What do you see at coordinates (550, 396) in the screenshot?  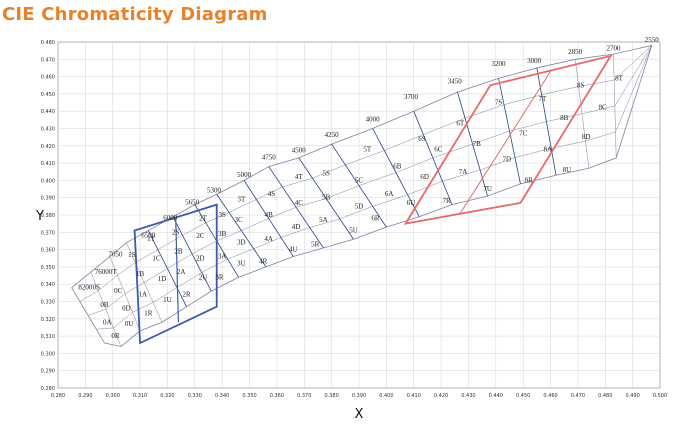 I see `x-tick-label: 0.460` at bounding box center [550, 396].